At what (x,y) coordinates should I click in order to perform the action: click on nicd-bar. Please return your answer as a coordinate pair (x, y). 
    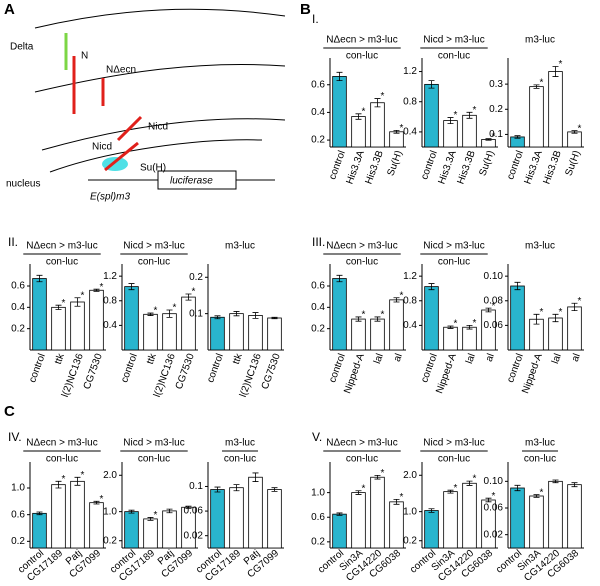
    Looking at the image, I should click on (121, 156).